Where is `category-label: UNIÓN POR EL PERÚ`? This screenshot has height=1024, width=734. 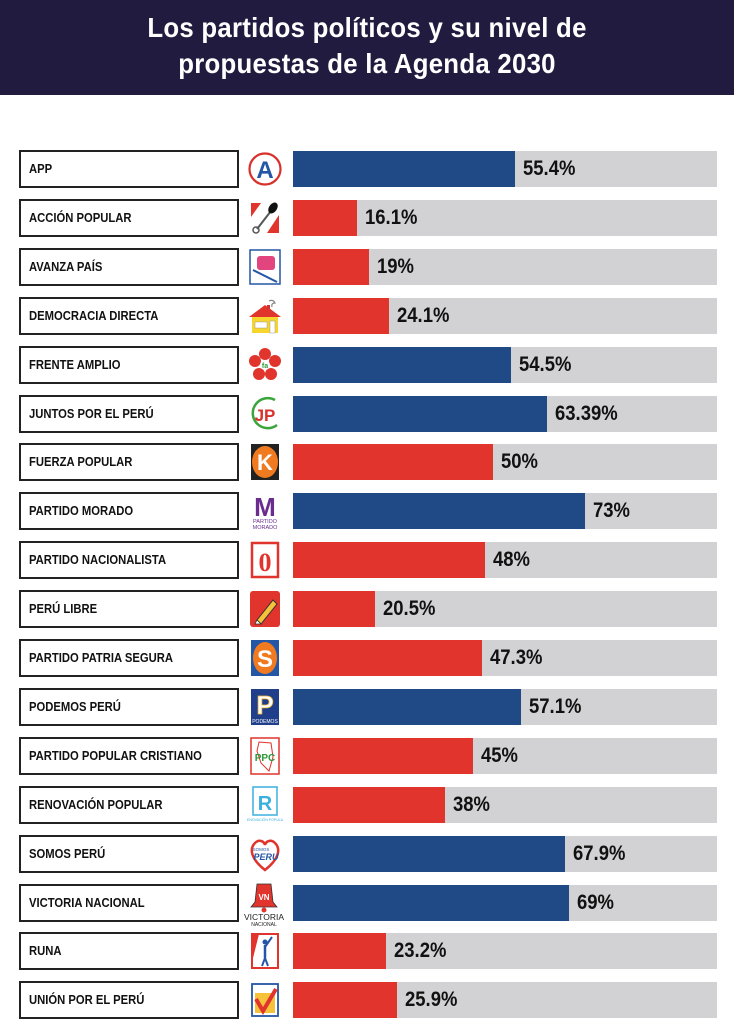 category-label: UNIÓN POR EL PERÚ is located at coordinates (87, 1000).